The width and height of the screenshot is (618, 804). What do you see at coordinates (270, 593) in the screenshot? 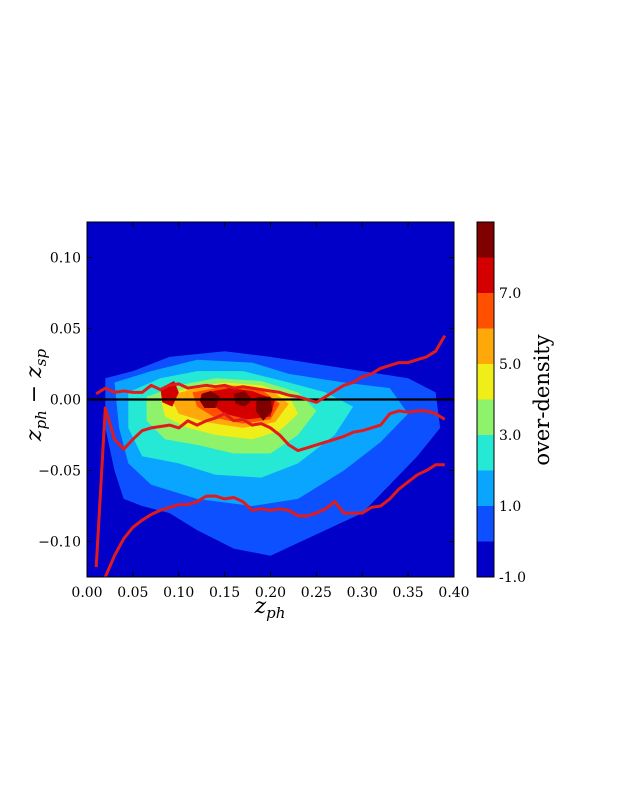
I see `x-tick-label: 0.20` at bounding box center [270, 593].